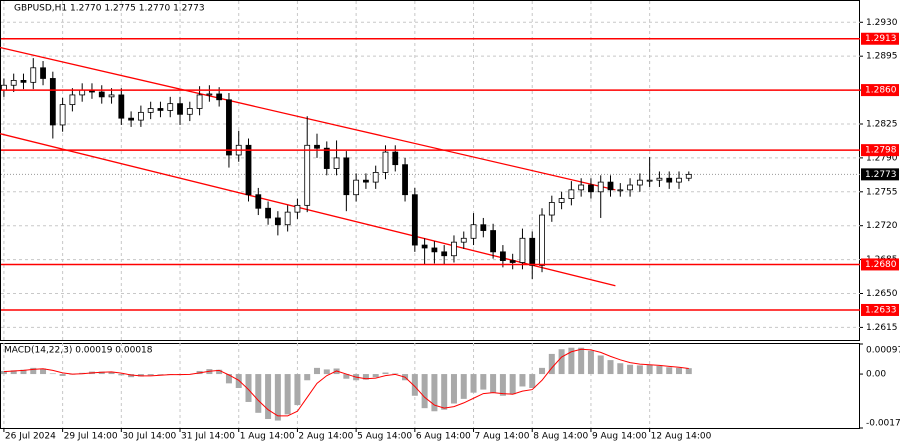 This screenshot has height=441, width=900. I want to click on level-label: 1.2680, so click(881, 265).